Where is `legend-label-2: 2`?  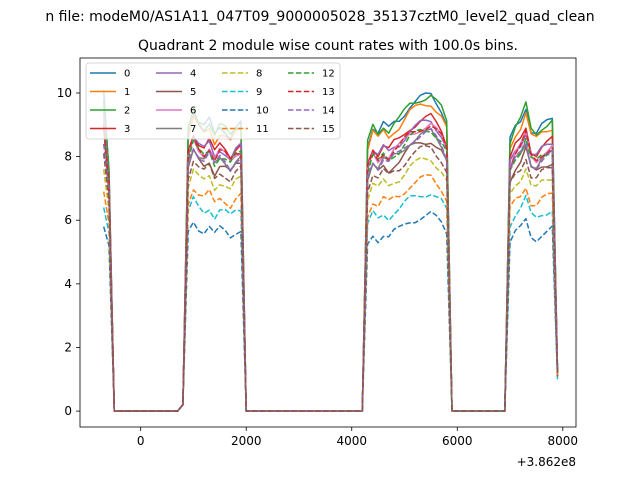 legend-label-2: 2 is located at coordinates (127, 111).